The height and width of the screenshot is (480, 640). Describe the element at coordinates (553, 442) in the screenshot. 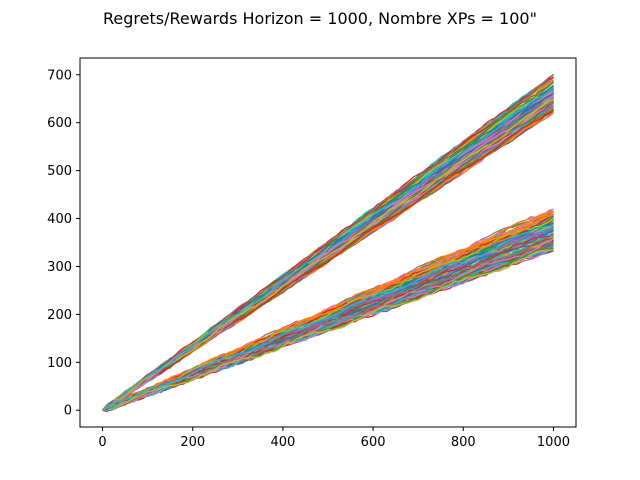

I see `x-tick-label: 1000` at that location.